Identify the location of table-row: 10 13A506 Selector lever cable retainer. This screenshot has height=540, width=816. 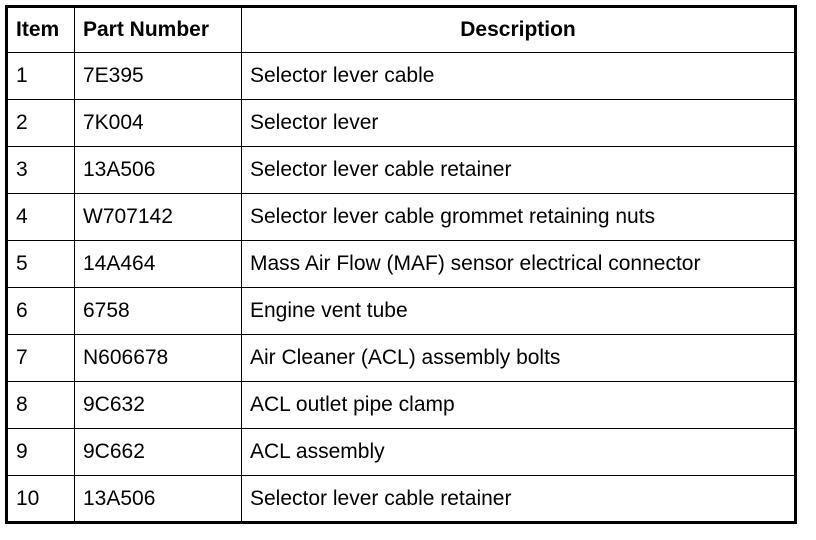
(401, 499).